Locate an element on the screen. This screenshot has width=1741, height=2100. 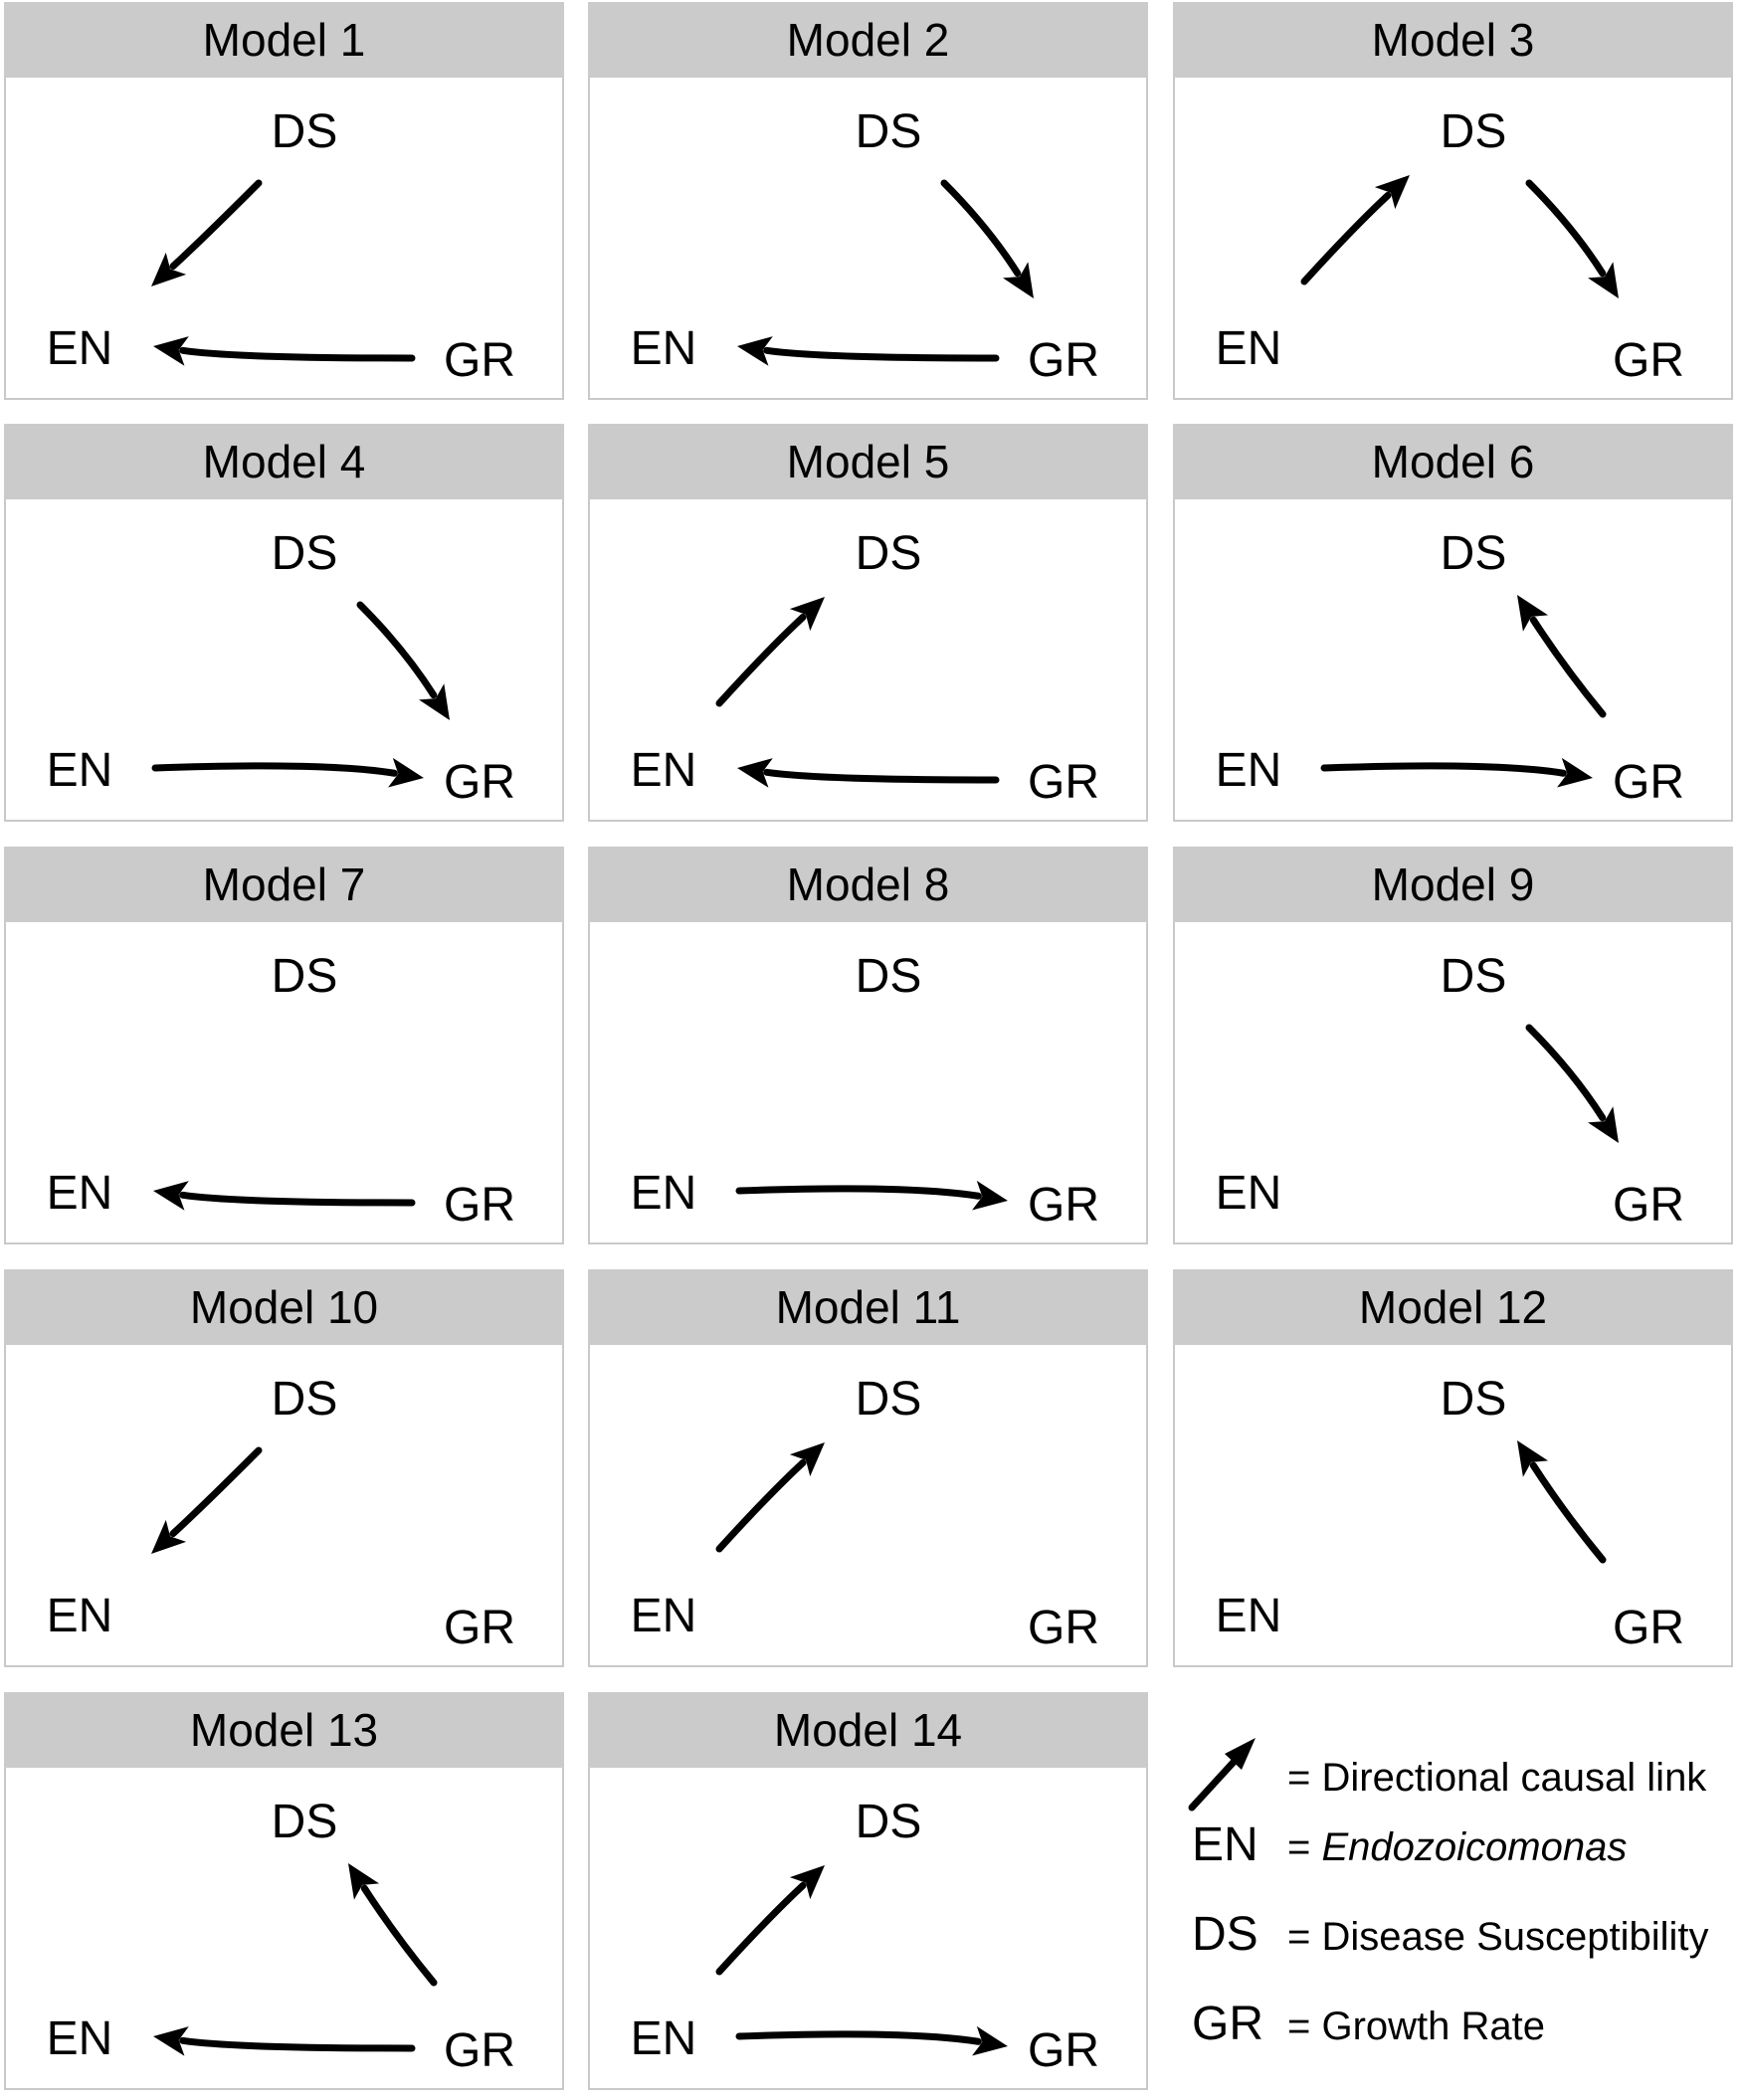
model-panel: Model 1 DS EN GR is located at coordinates (284, 201).